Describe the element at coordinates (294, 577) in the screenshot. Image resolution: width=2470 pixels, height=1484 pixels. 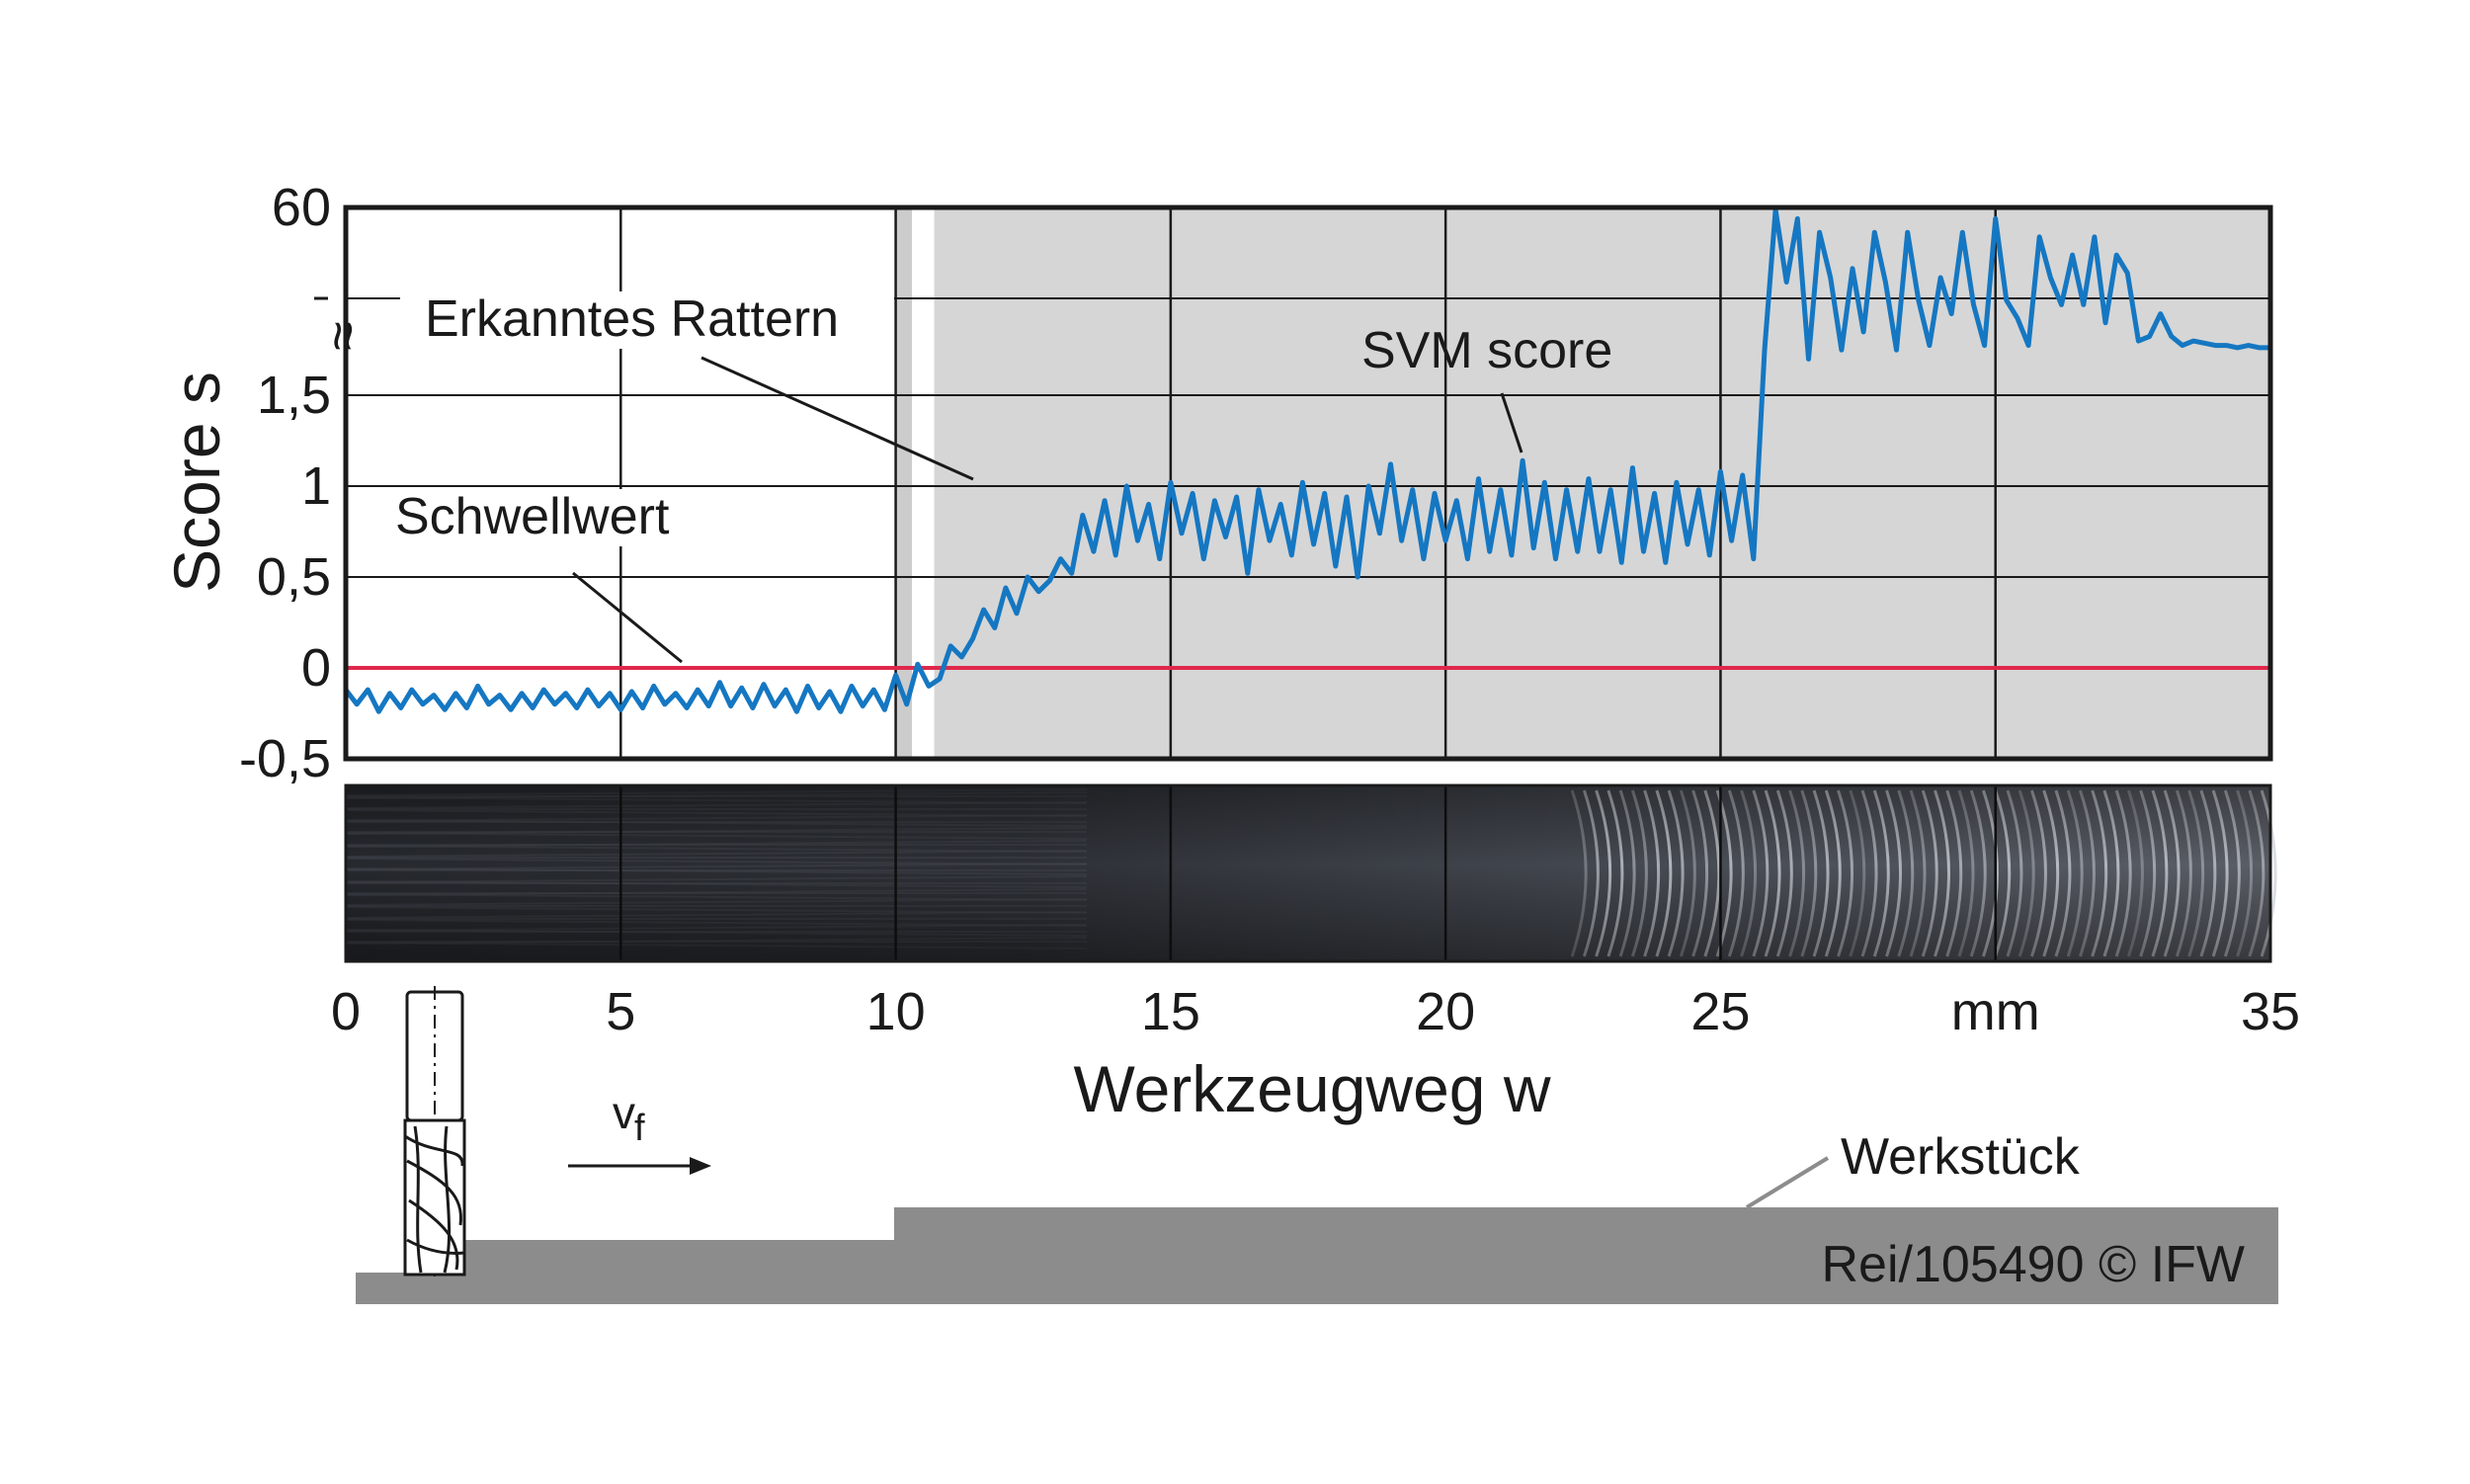
I see `y-tick-label: 0,5` at that location.